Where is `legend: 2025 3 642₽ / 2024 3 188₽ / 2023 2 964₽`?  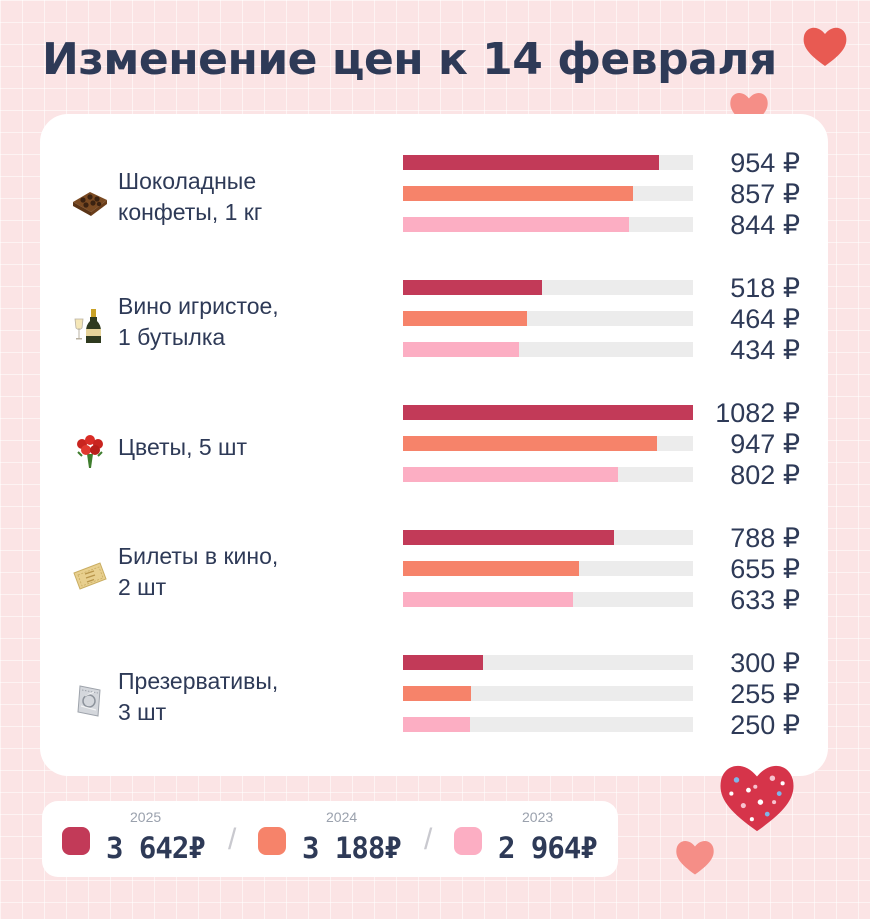 legend: 2025 3 642₽ / 2024 3 188₽ / 2023 2 964₽ is located at coordinates (330, 839).